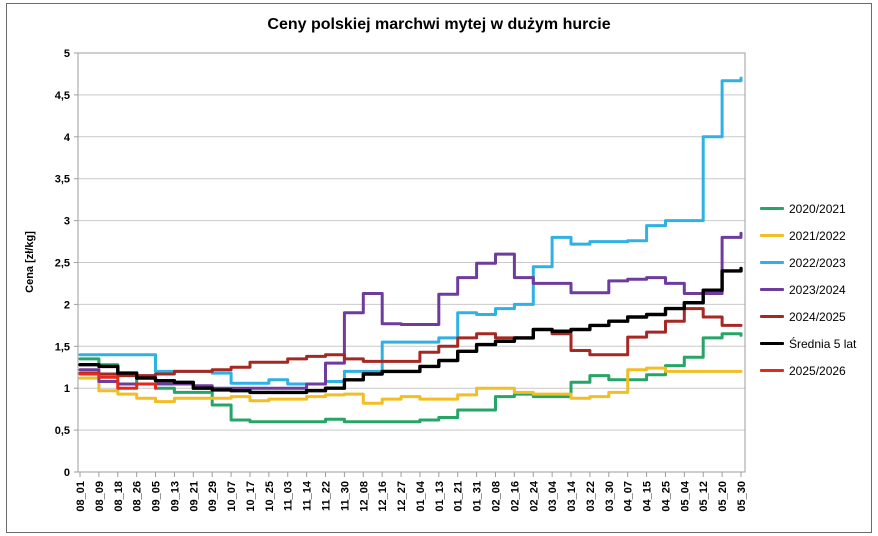  Describe the element at coordinates (666, 496) in the screenshot. I see `x-tick-label: 04_25` at that location.